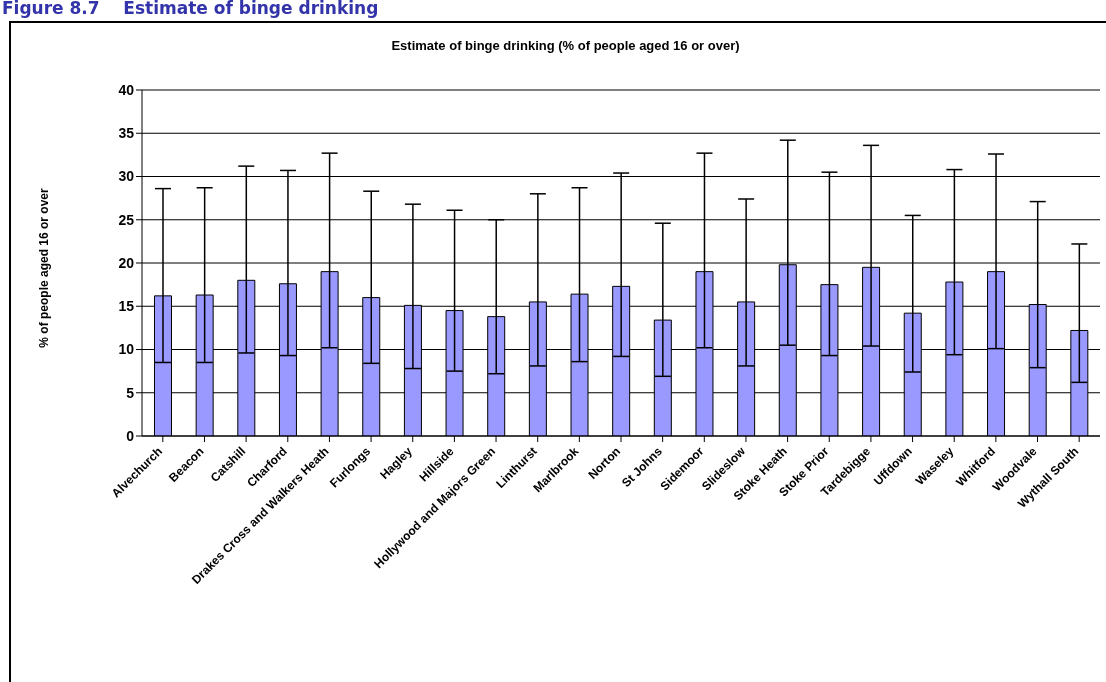 This screenshot has width=1106, height=682. Describe the element at coordinates (126, 133) in the screenshot. I see `y-tick-label: 35` at that location.